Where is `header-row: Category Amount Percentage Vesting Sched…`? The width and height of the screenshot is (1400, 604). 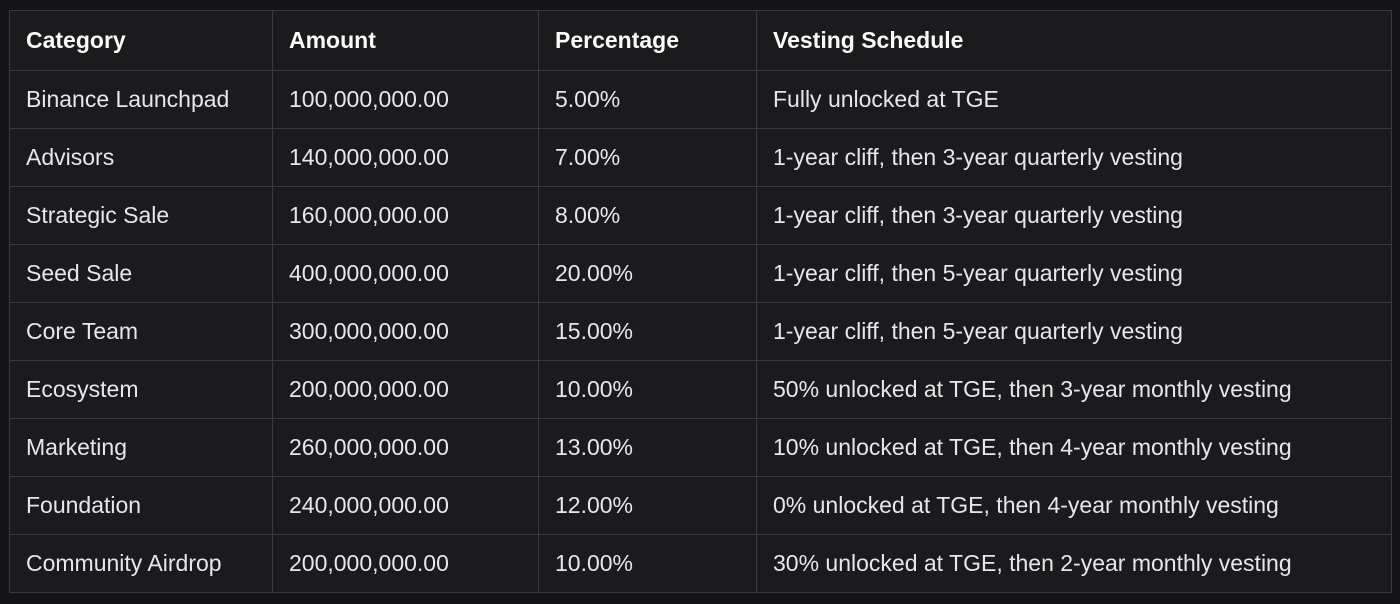
header-row: Category Amount Percentage Vesting Sched… is located at coordinates (700, 40).